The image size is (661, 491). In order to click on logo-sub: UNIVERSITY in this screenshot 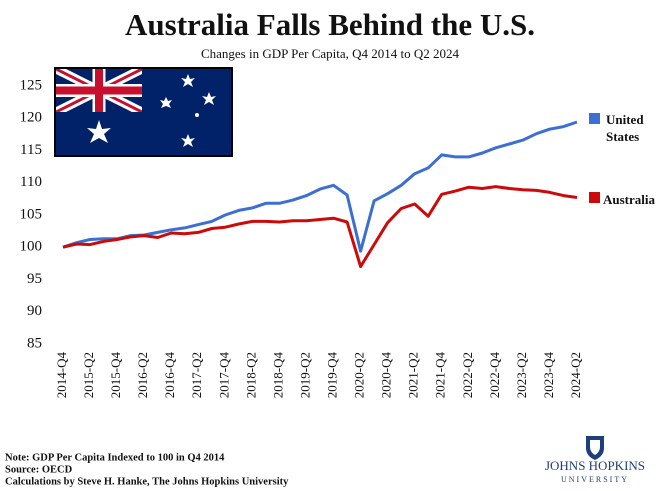, I will do `click(595, 479)`.